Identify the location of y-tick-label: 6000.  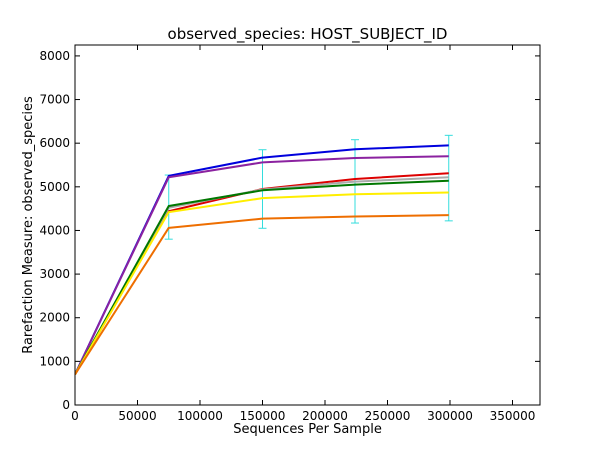
(54, 143).